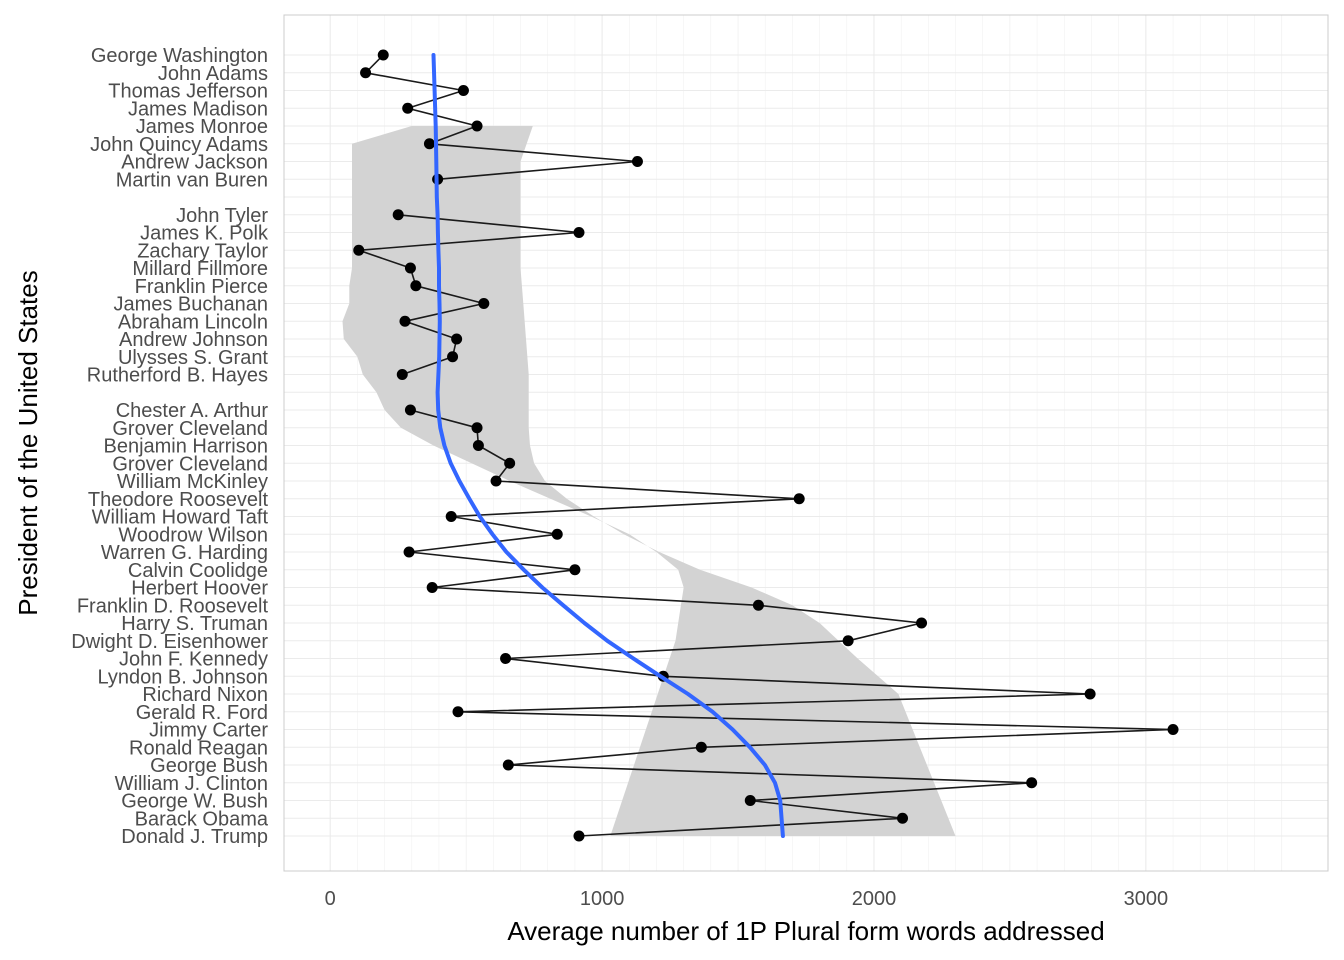  Describe the element at coordinates (208, 731) in the screenshot. I see `y-tick-label: Jimmy Carter` at that location.